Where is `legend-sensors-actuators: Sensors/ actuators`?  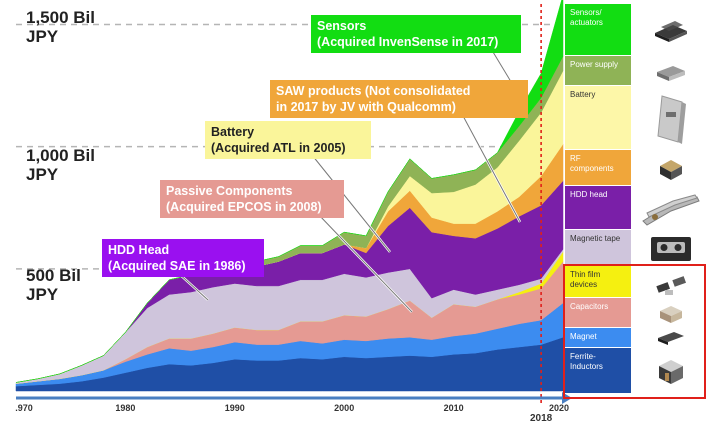
legend-sensors-actuators: Sensors/ actuators is located at coordinates (598, 30).